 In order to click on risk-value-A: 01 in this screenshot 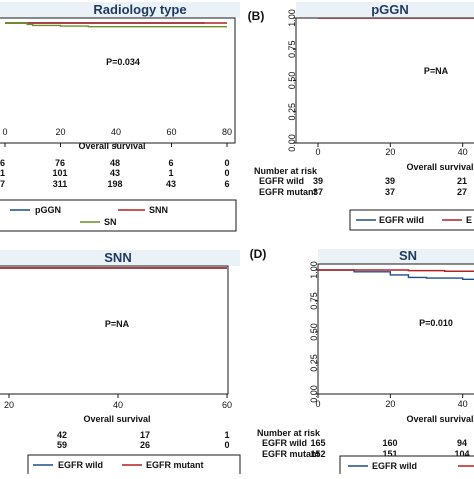, I will do `click(2, 173)`.